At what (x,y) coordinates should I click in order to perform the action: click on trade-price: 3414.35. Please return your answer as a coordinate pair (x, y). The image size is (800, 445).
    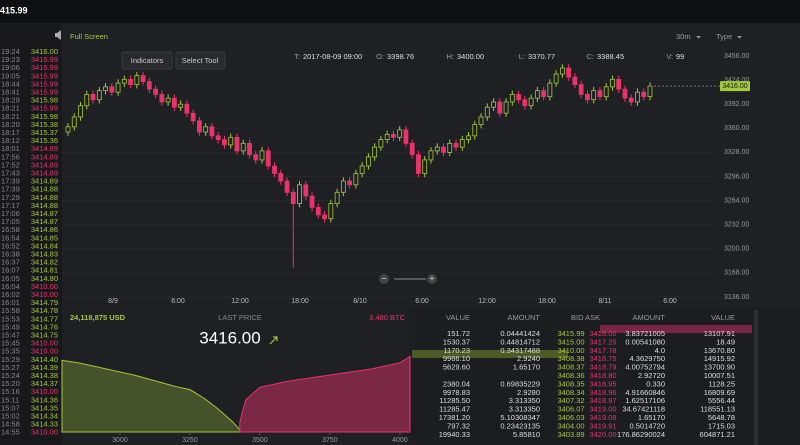
    Looking at the image, I should click on (44, 407).